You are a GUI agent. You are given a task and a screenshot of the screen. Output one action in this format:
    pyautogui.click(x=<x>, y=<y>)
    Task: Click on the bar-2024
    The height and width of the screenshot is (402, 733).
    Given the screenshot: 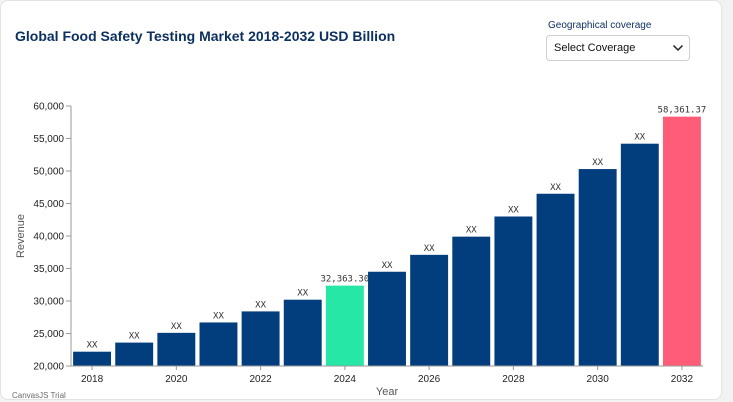 What is the action you would take?
    pyautogui.click(x=344, y=325)
    